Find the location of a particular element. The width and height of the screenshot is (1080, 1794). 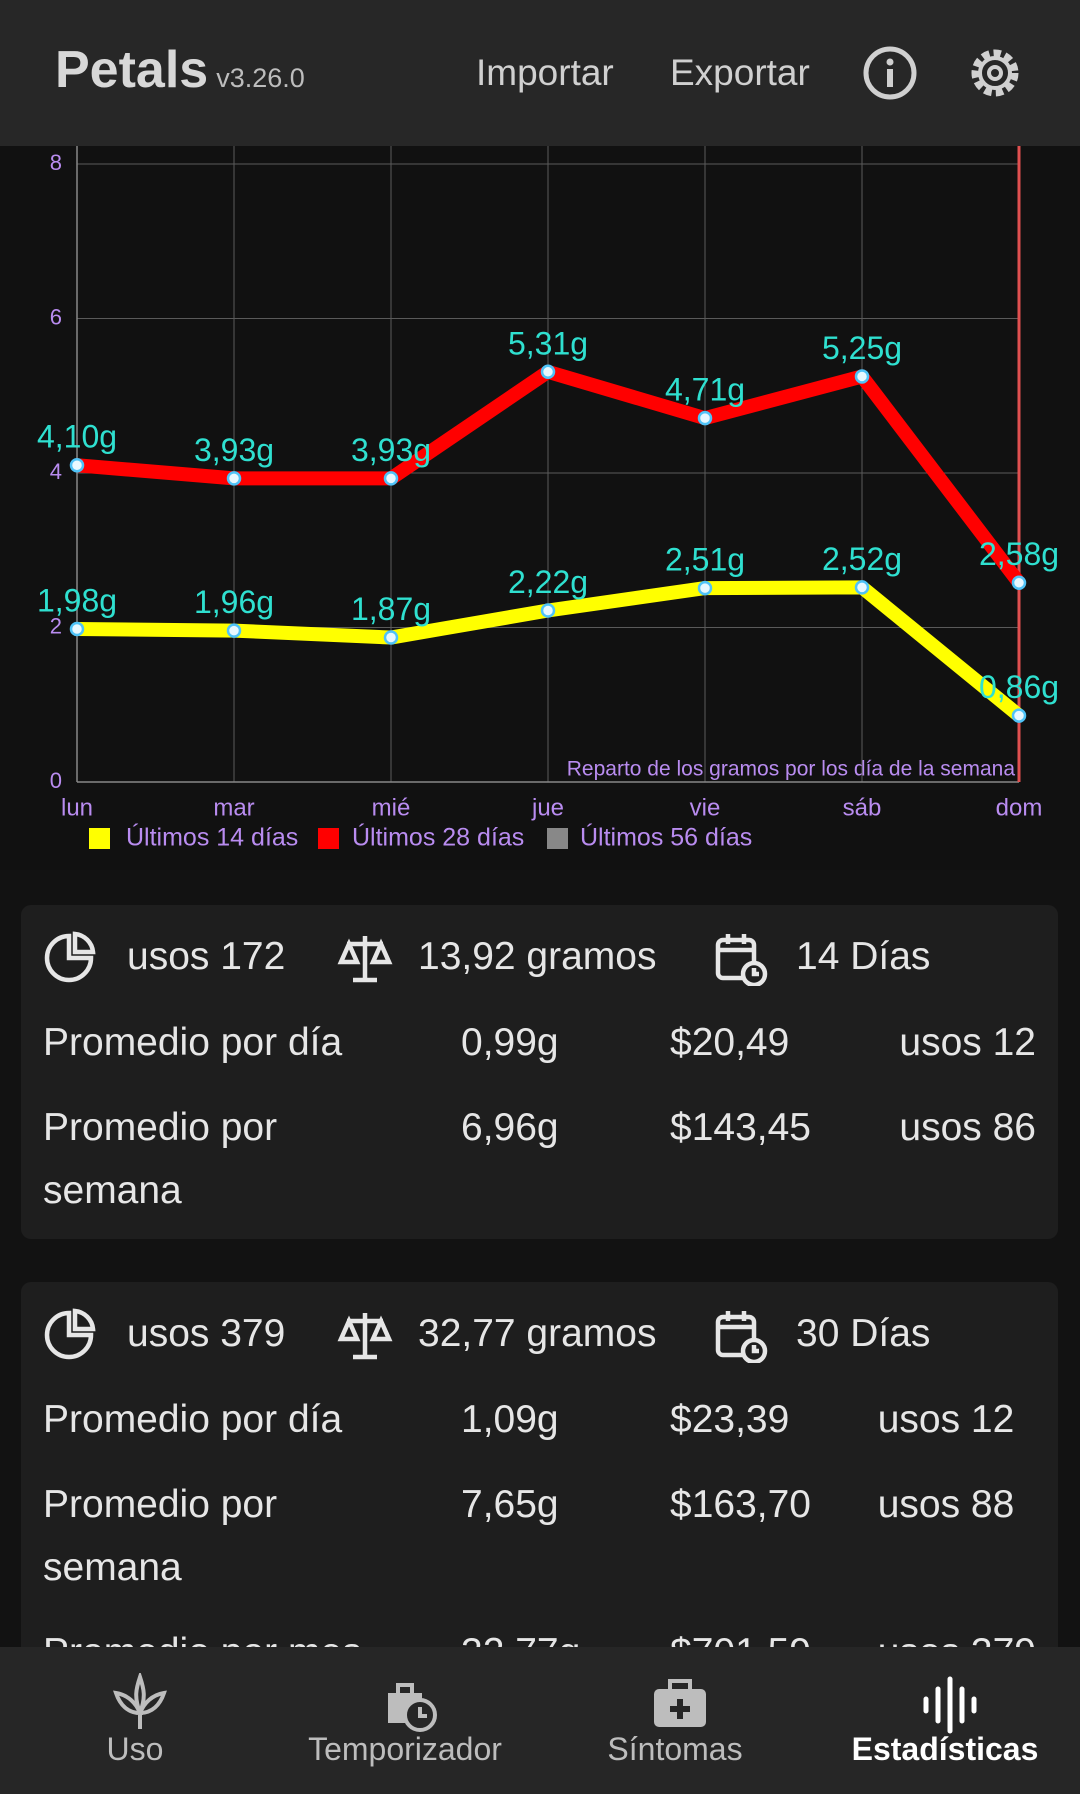

settings-button is located at coordinates (995, 73).